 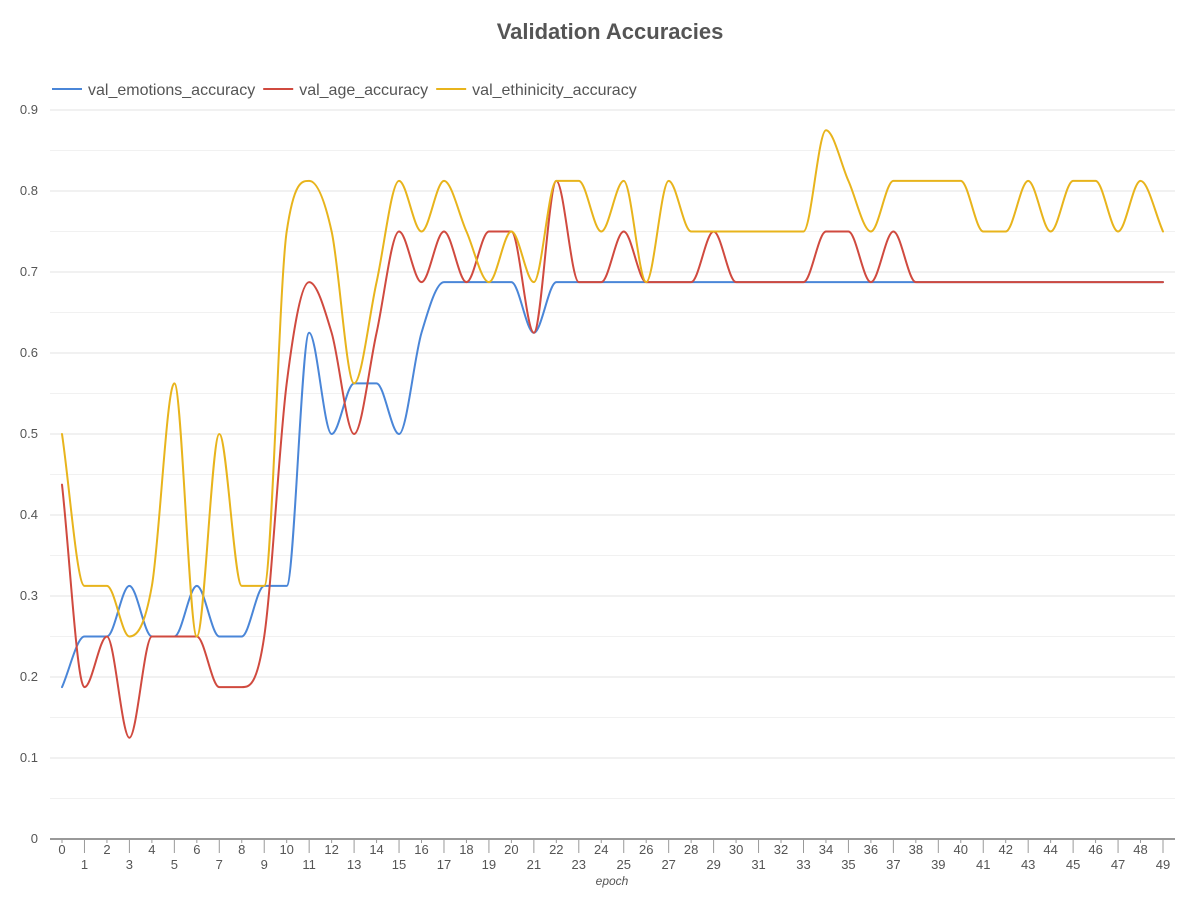 I want to click on x-tick-label: 11, so click(x=309, y=864).